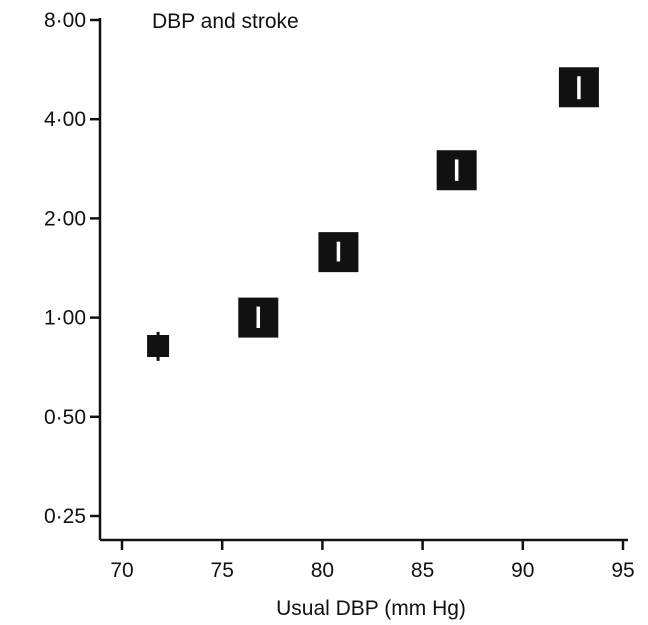 This screenshot has height=625, width=648. I want to click on y-tick-label: 0·25, so click(65, 516).